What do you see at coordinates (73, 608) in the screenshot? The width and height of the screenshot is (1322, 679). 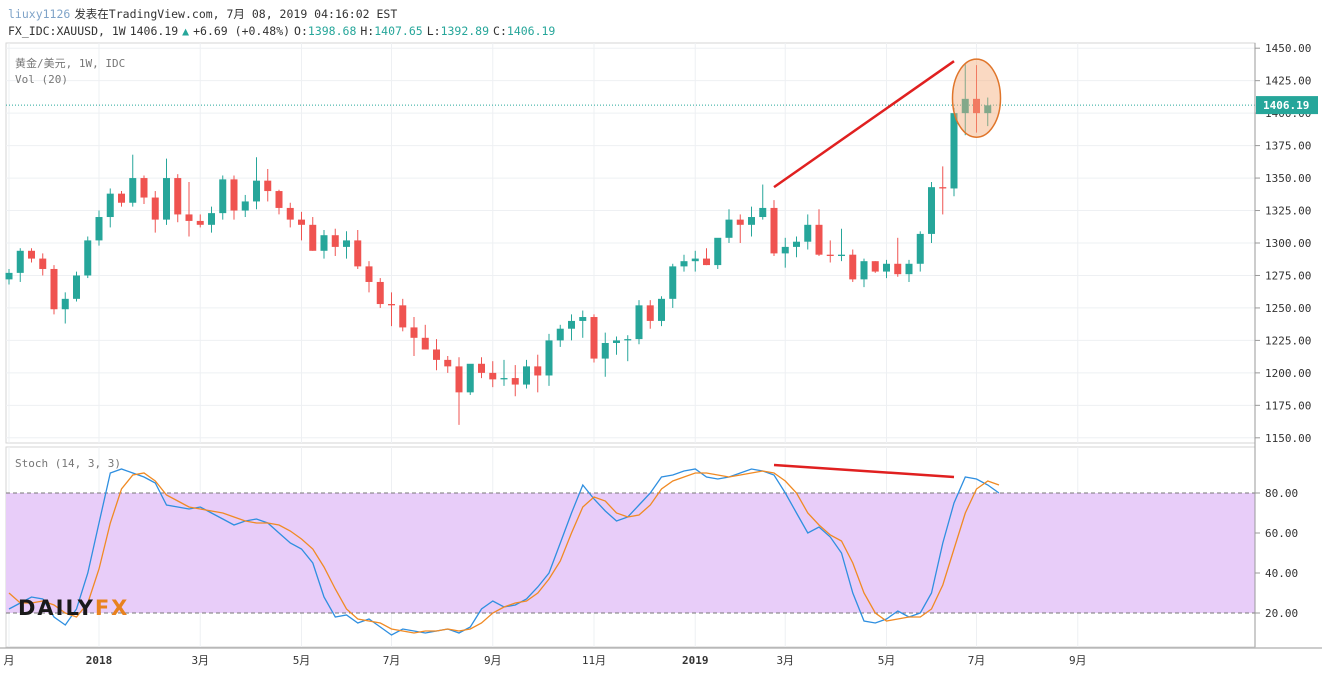 I see `dailyfx-logo: DAILYFX` at bounding box center [73, 608].